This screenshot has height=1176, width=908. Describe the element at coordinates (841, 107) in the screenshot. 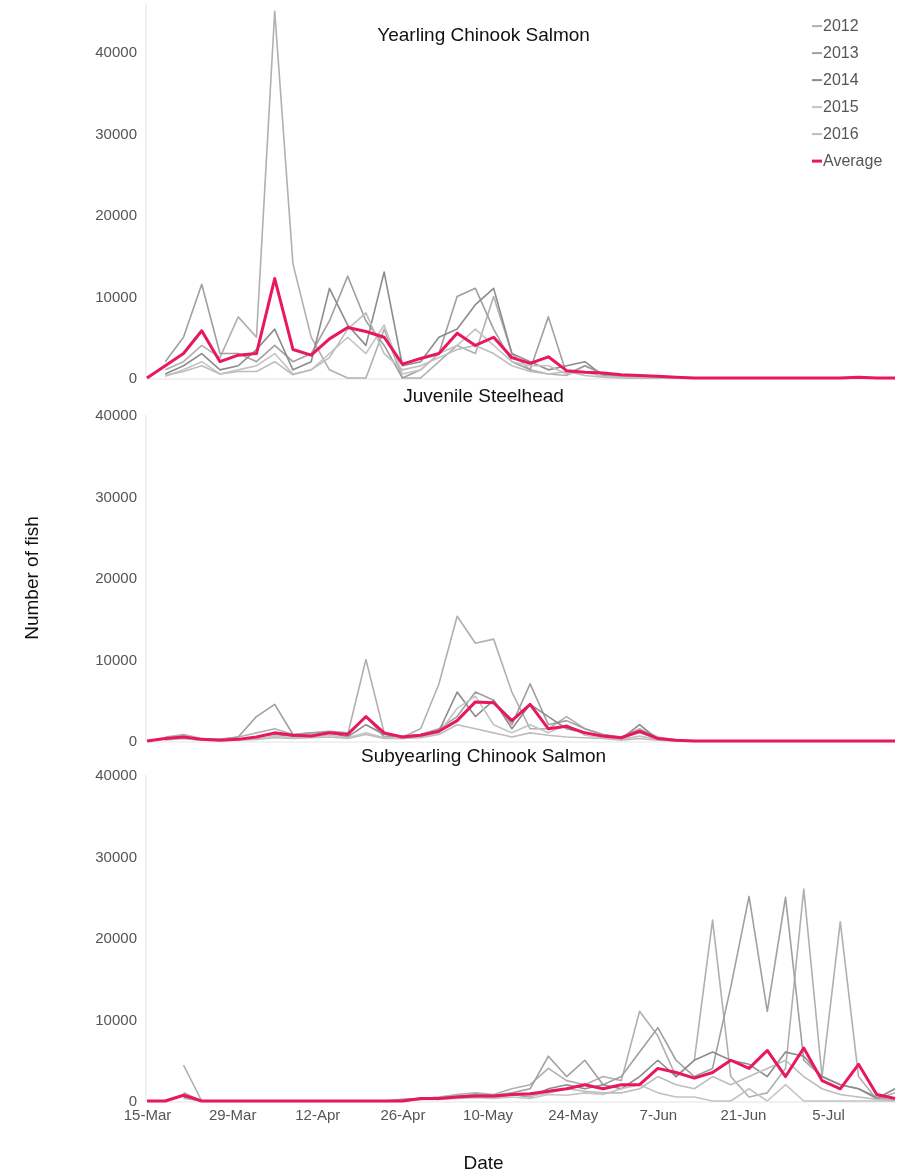

I see `legend-label: 2015` at that location.